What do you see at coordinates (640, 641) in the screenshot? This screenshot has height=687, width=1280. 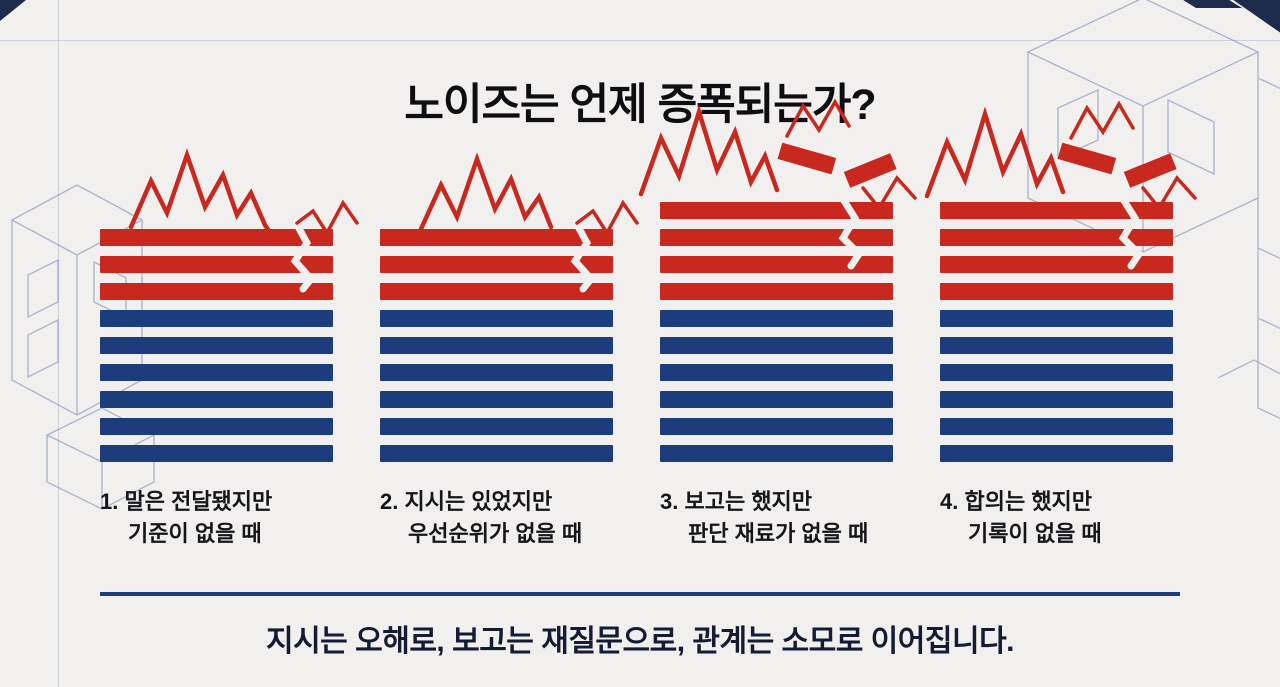 I see `footer-text: 지시는 오해로, 보고는 재질문으로, 관계는 소모로 이어집니다.` at bounding box center [640, 641].